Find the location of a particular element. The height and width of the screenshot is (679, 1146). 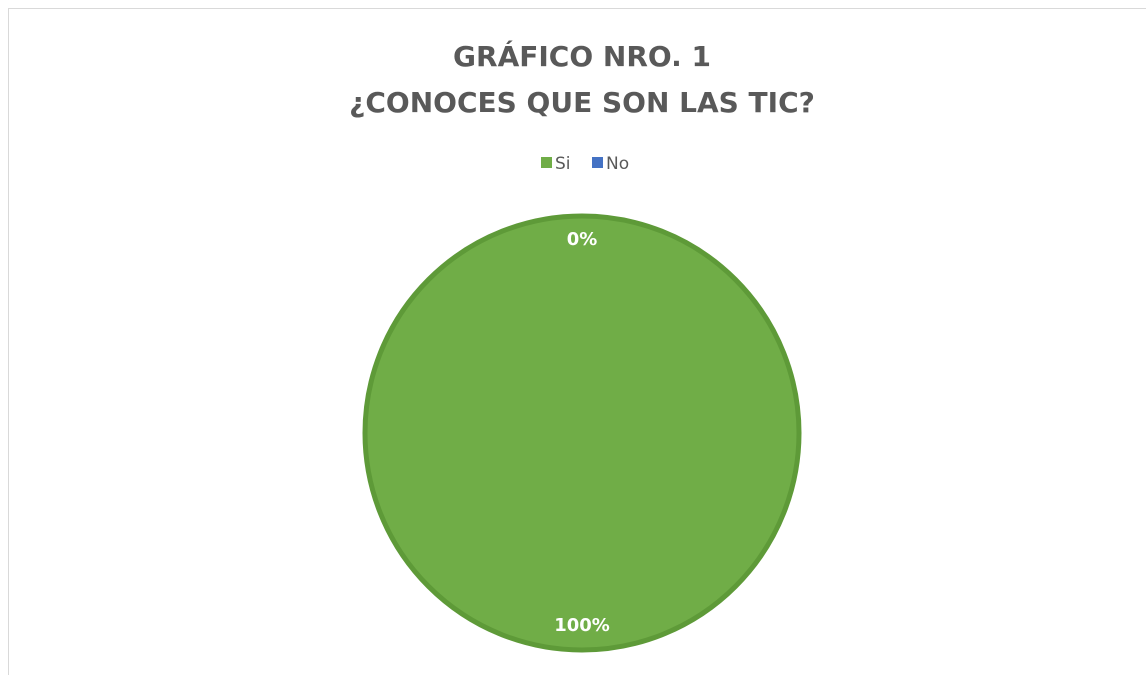

legend-label: No is located at coordinates (617, 164).